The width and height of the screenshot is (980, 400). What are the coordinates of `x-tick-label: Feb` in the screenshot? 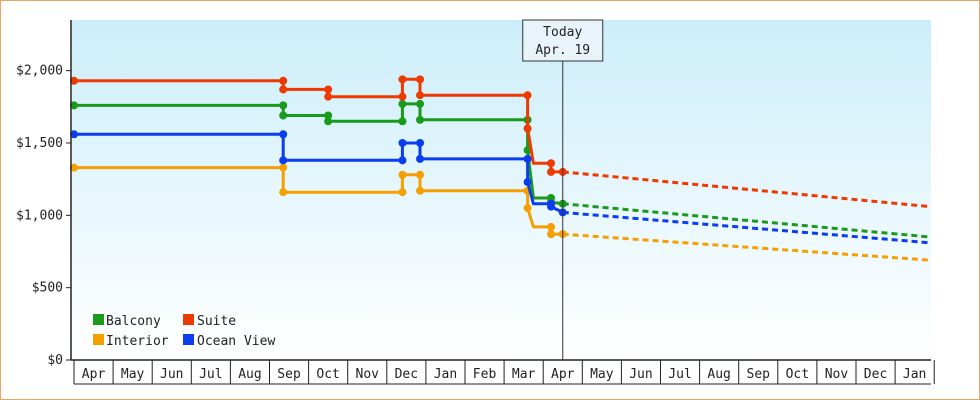 It's located at (485, 374).